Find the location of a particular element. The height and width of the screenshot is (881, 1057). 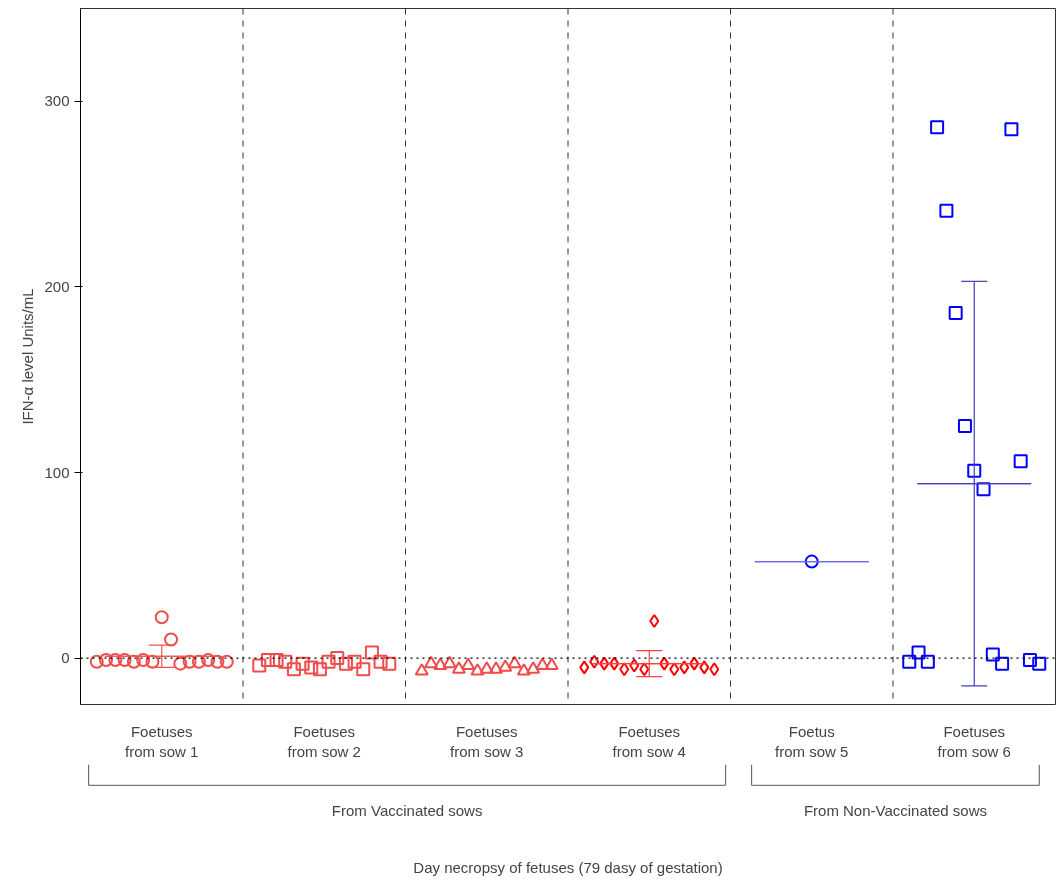

x-tick-label: Foetuses from sow 6 is located at coordinates (974, 741).